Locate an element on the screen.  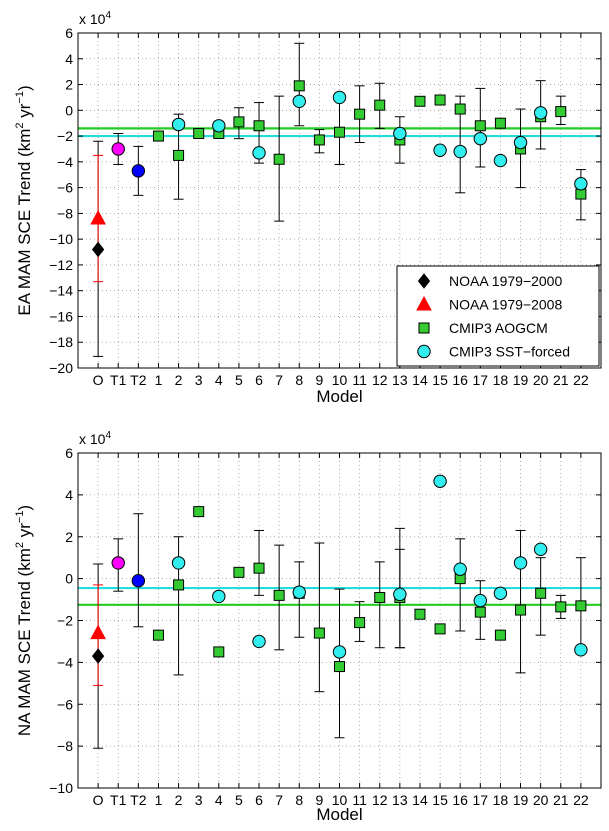
y-axis-label: NA MAM SCE Trend (km2 yr−1) is located at coordinates (24, 620).